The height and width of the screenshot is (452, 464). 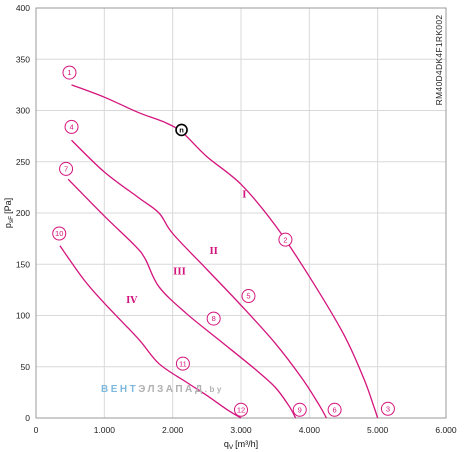 What do you see at coordinates (244, 196) in the screenshot?
I see `series-label-I: I` at bounding box center [244, 196].